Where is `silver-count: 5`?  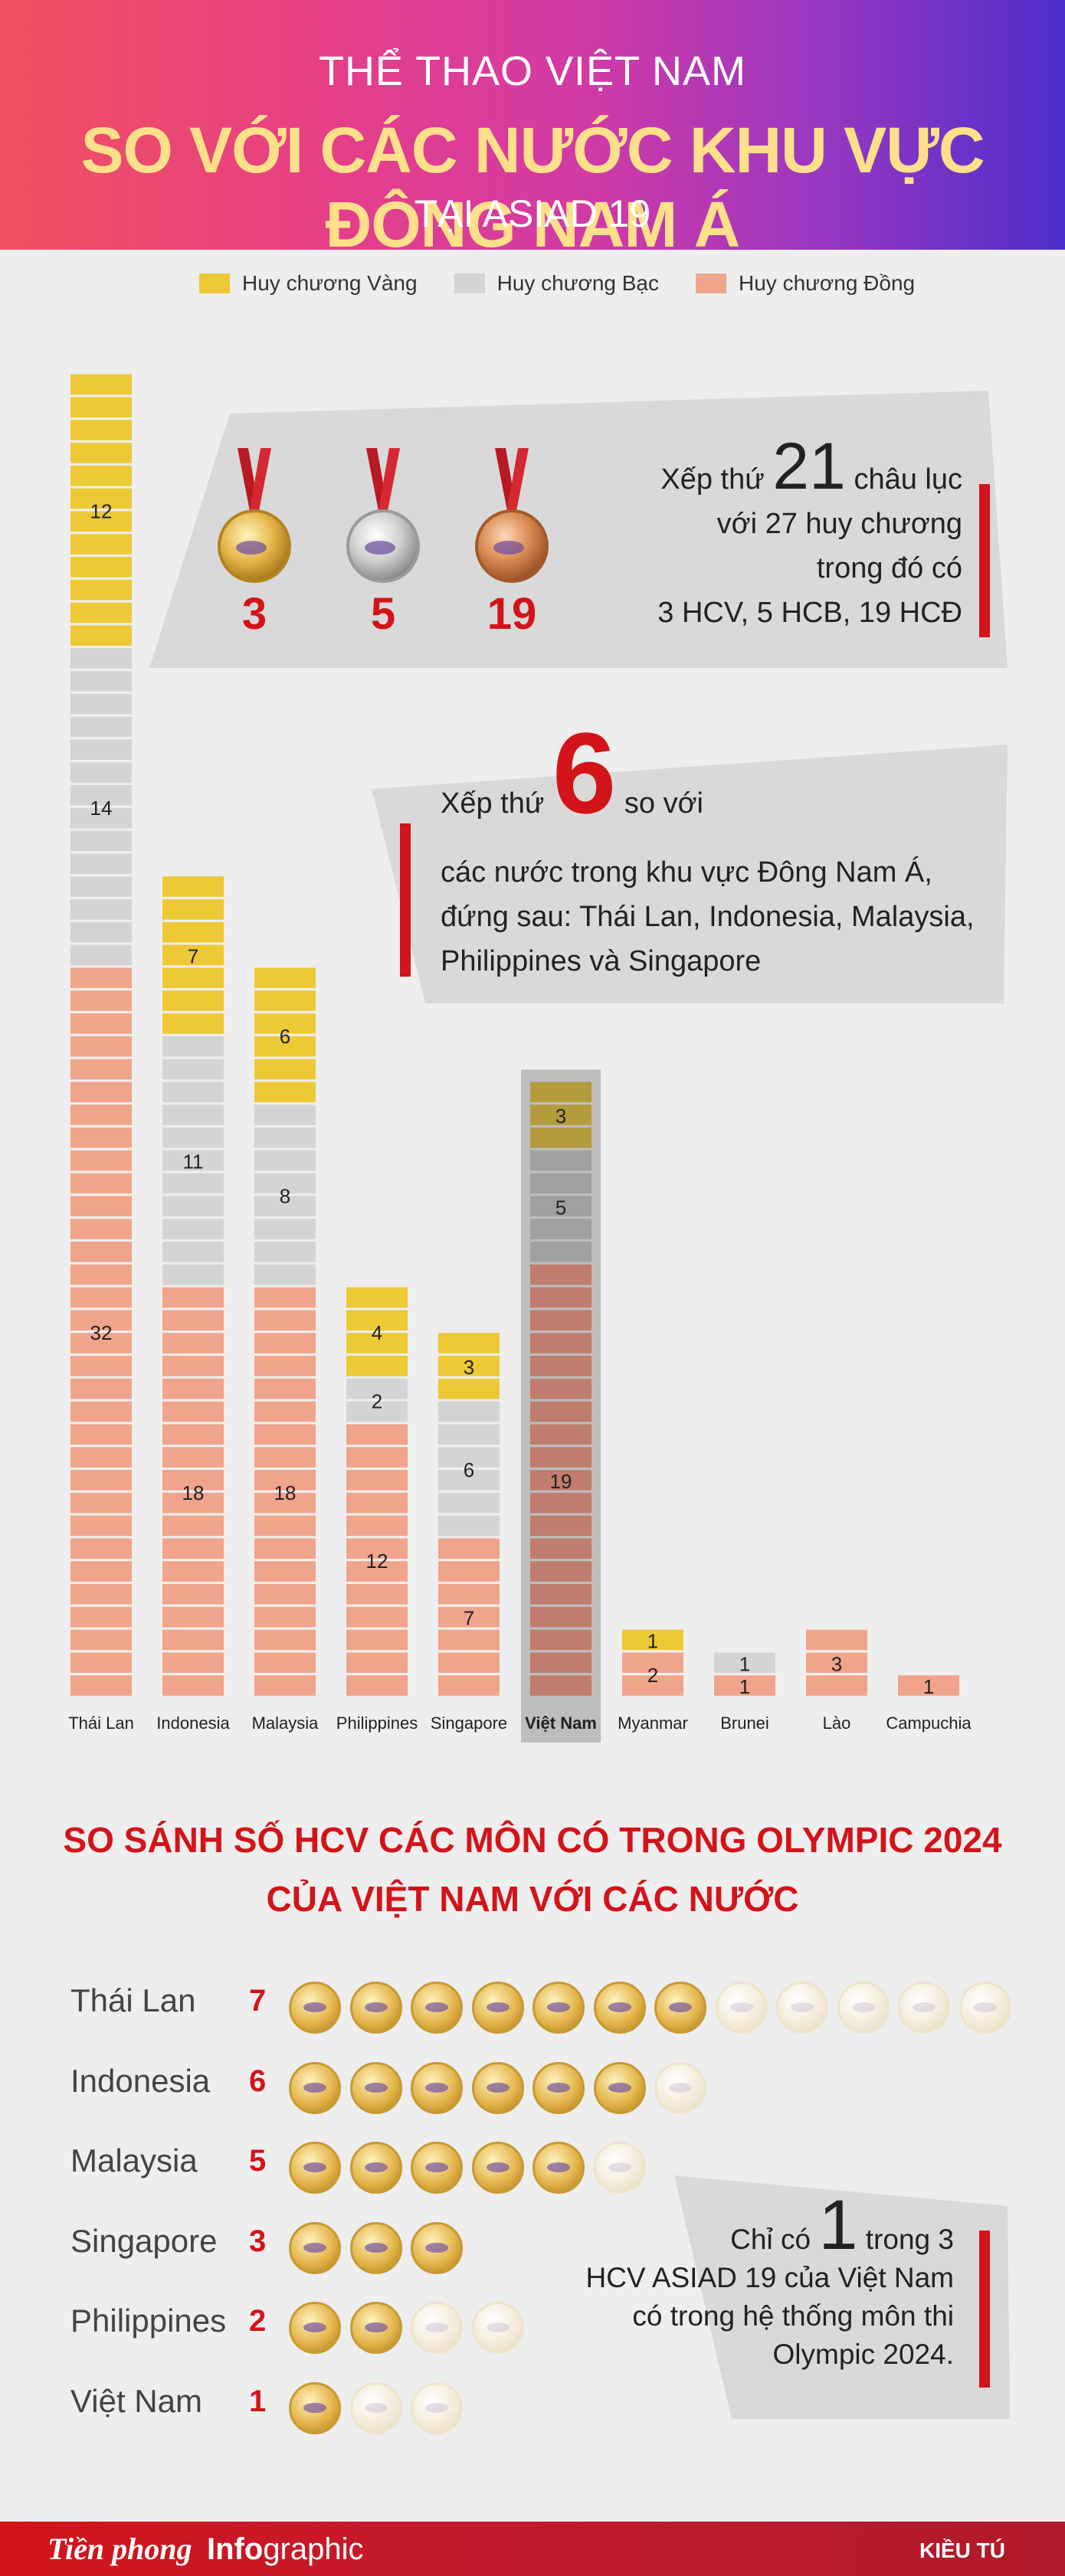 silver-count: 5 is located at coordinates (383, 614).